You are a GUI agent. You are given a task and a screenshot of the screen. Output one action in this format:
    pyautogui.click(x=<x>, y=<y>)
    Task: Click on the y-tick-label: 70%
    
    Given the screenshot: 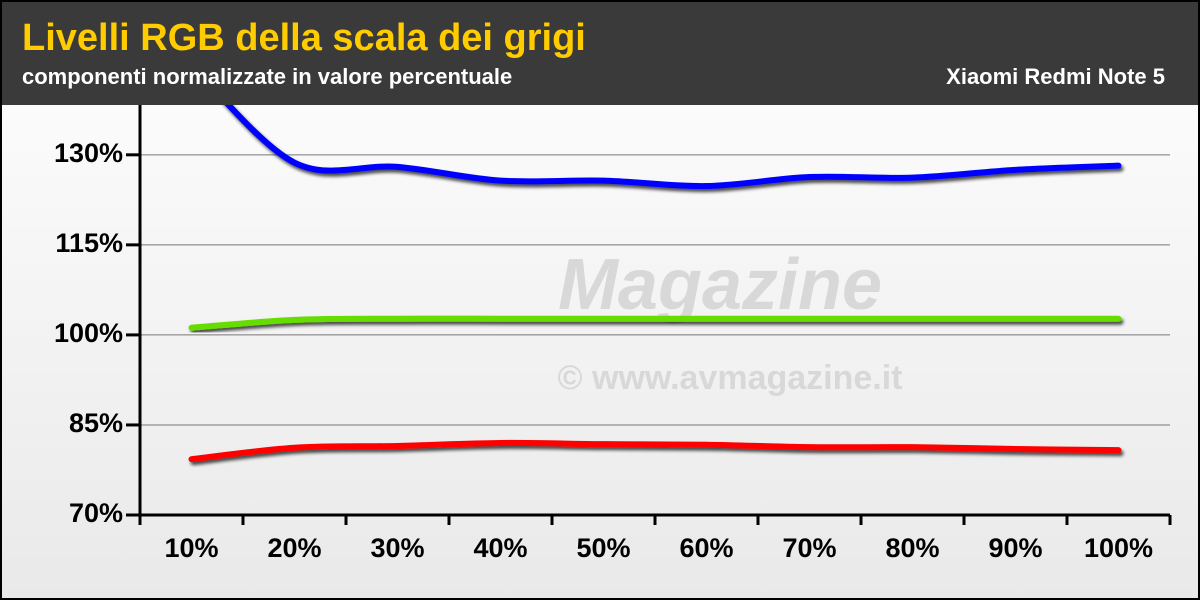 What is the action you would take?
    pyautogui.click(x=96, y=513)
    